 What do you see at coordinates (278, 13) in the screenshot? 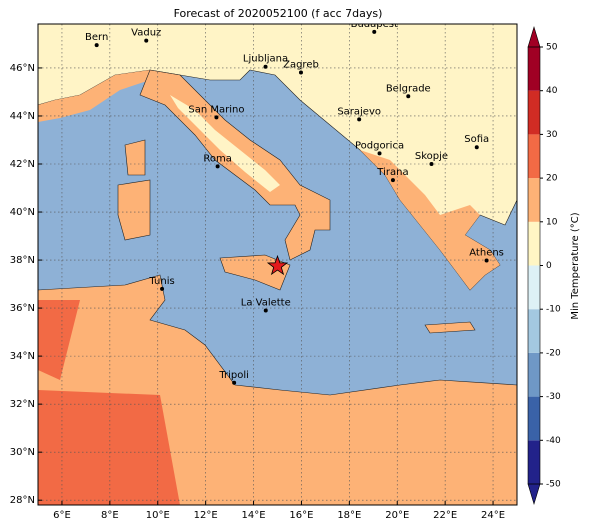
I see `title: Forecast of 2020052100 (f acc 7days)` at bounding box center [278, 13].